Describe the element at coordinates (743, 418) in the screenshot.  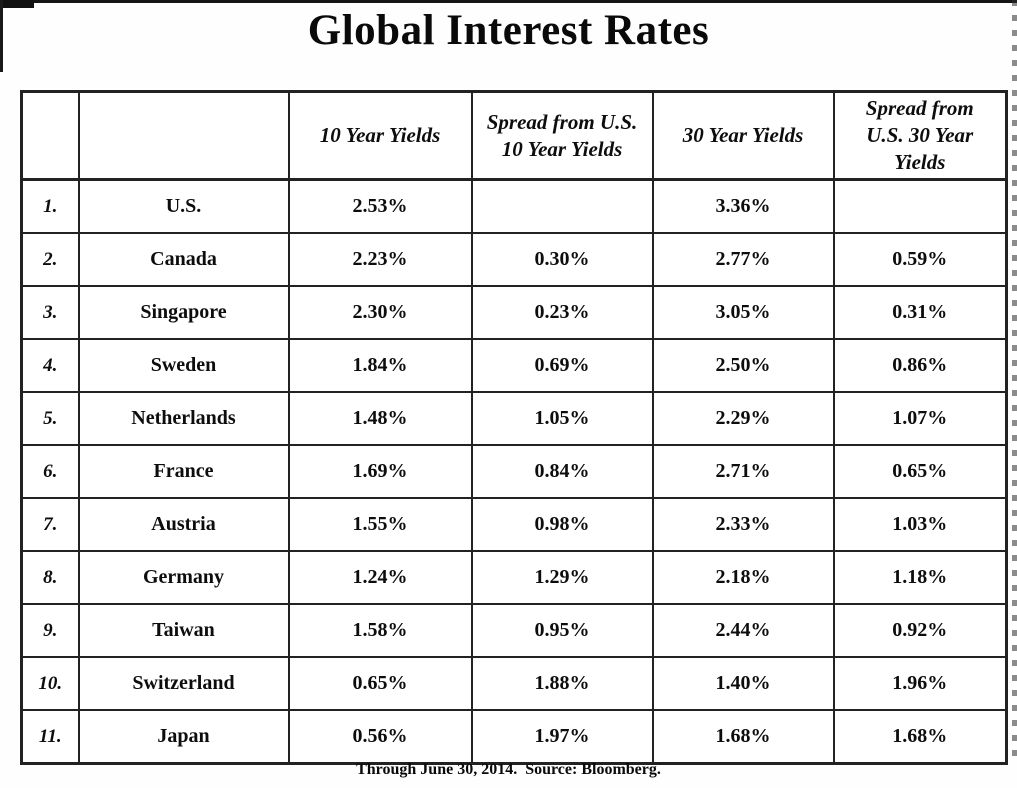
I see `yield-30y-cell: 2.29%` at that location.